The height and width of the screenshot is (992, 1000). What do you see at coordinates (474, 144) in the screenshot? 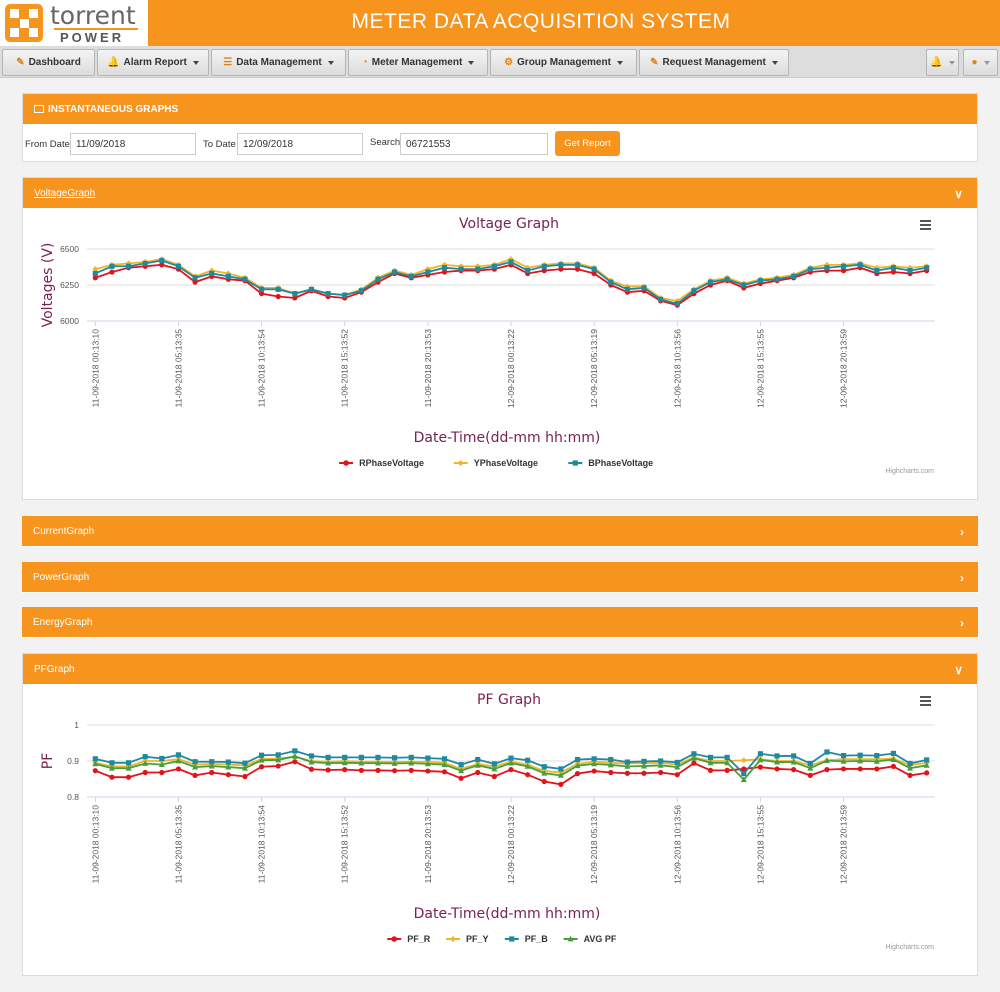
I see `search-input` at bounding box center [474, 144].